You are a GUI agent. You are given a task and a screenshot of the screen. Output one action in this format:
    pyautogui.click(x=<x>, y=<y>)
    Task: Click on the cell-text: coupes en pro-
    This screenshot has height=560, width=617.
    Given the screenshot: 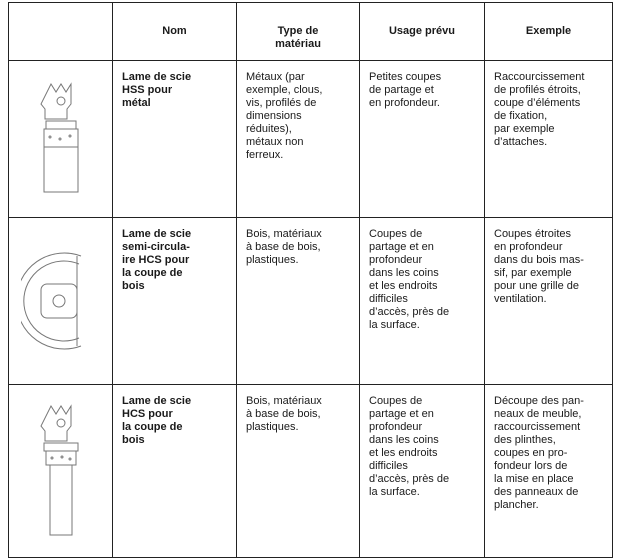 What is the action you would take?
    pyautogui.click(x=531, y=453)
    